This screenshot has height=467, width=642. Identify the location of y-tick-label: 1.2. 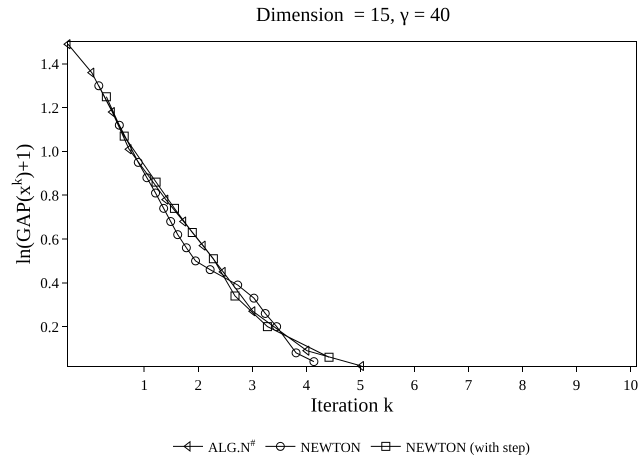
(49, 108).